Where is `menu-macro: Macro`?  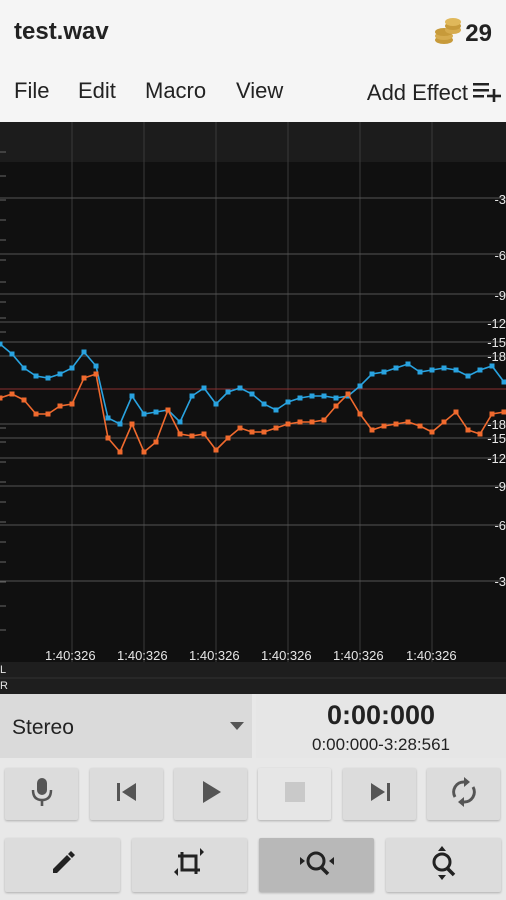
menu-macro: Macro is located at coordinates (176, 90).